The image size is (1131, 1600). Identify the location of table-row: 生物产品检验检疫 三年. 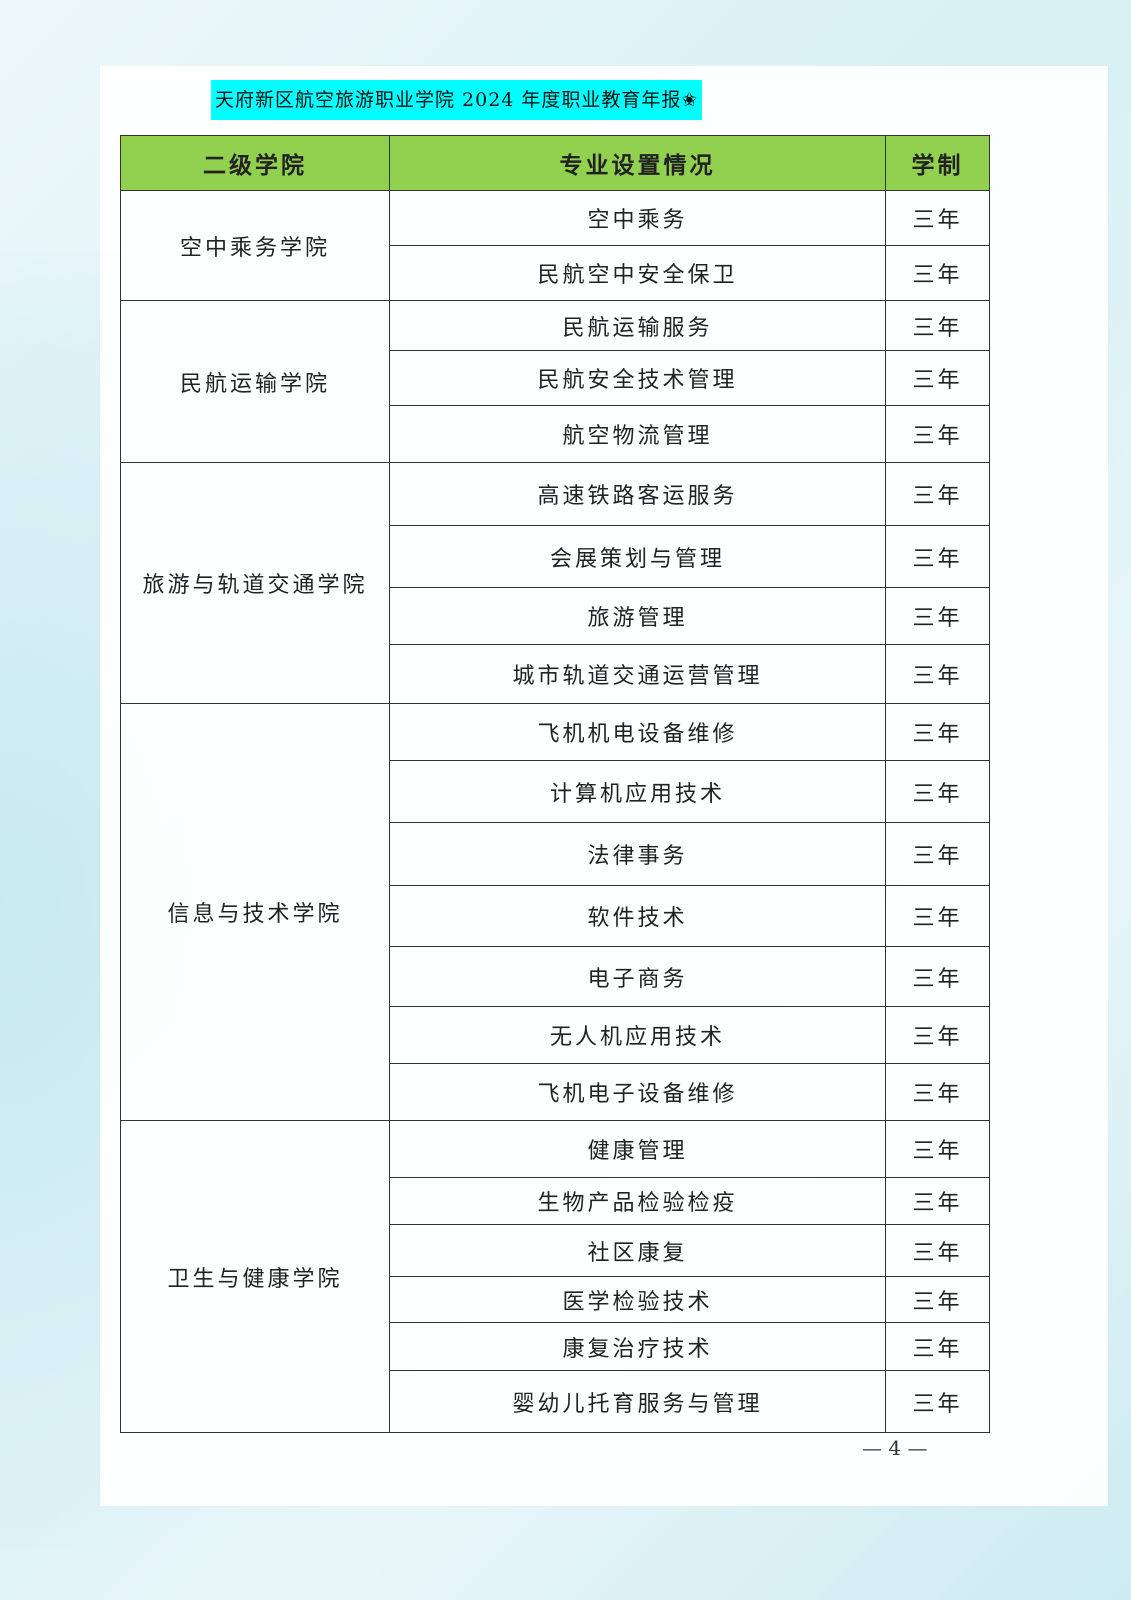
(555, 1201).